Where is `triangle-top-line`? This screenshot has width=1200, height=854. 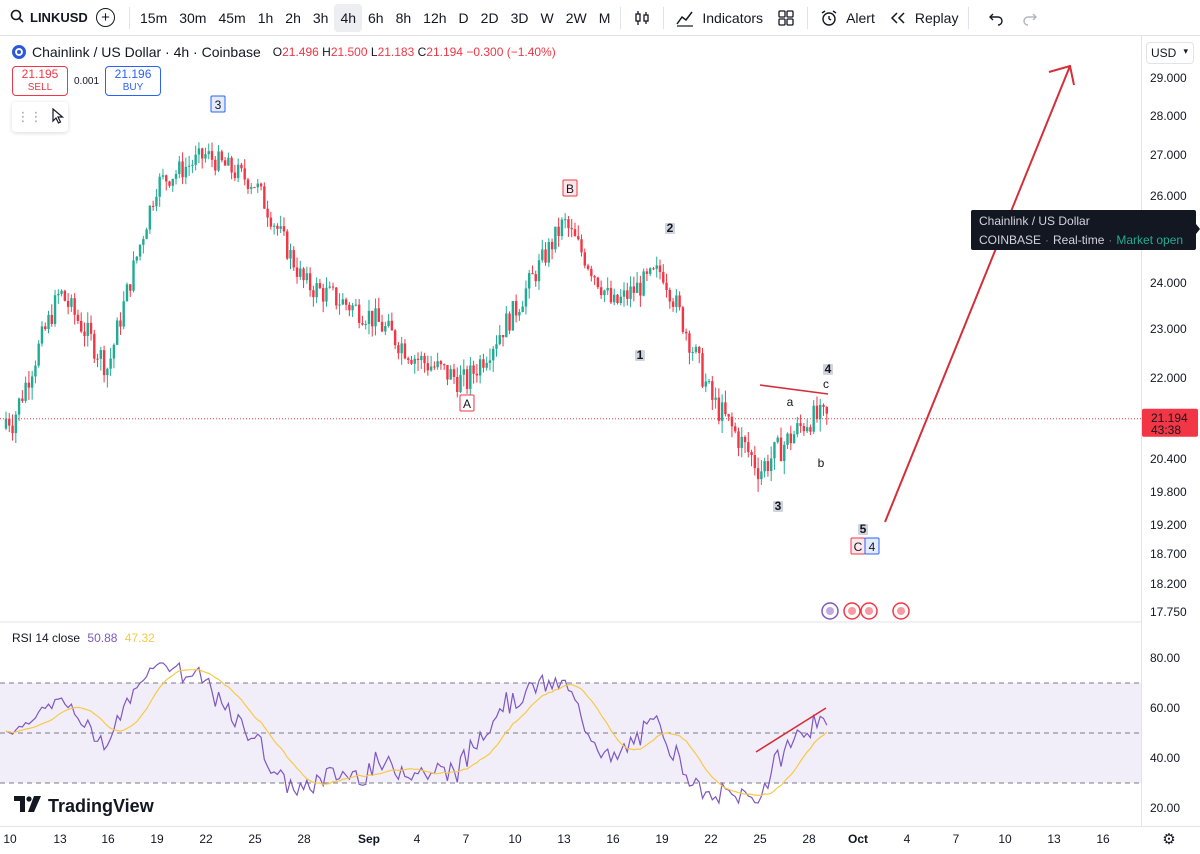
triangle-top-line is located at coordinates (794, 389).